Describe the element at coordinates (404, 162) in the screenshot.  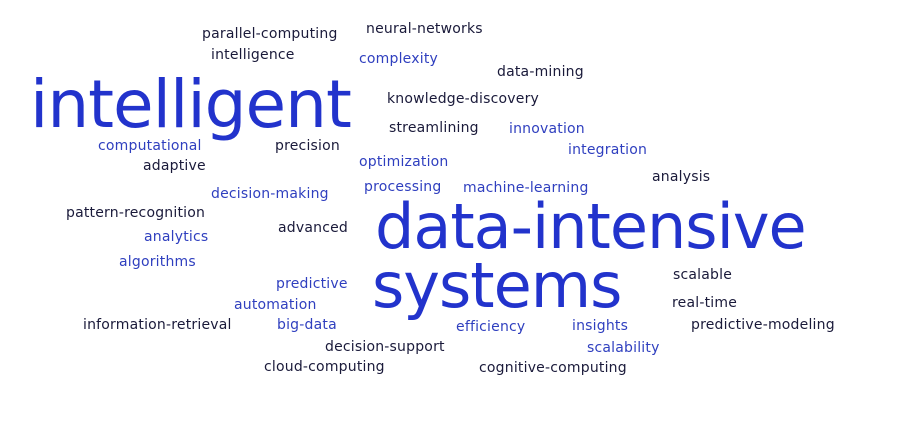
I see `word-optimization: optimization` at that location.